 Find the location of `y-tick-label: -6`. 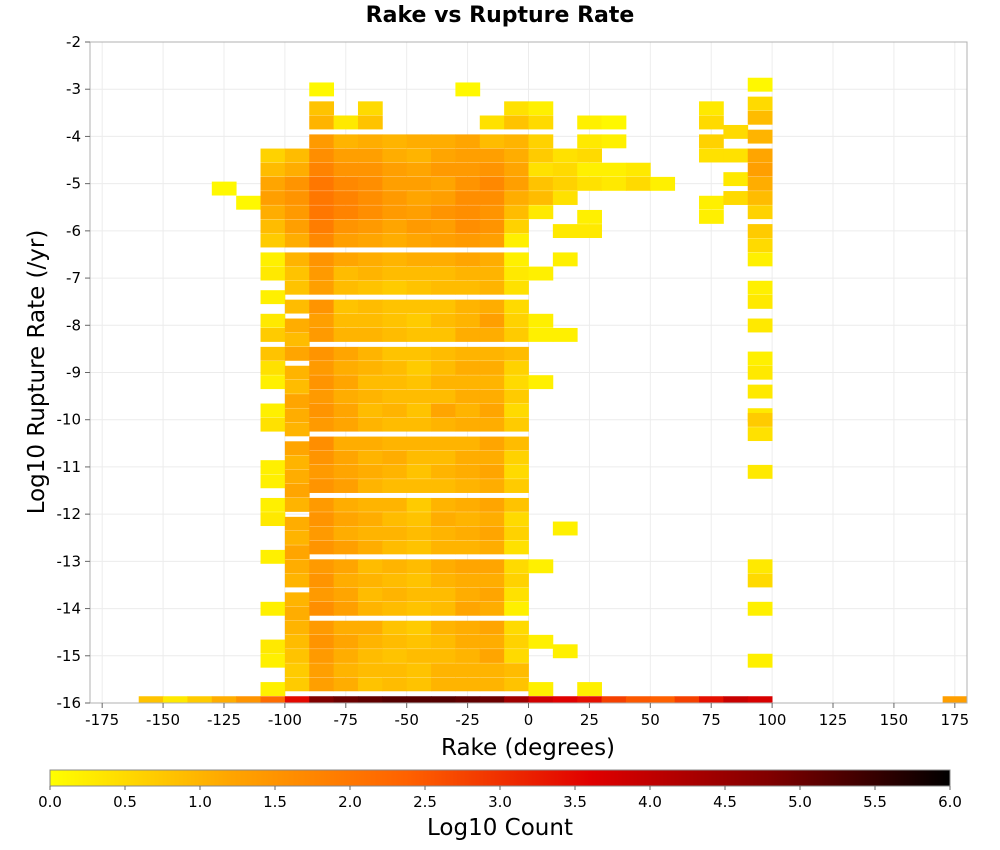

y-tick-label: -6 is located at coordinates (73, 231).